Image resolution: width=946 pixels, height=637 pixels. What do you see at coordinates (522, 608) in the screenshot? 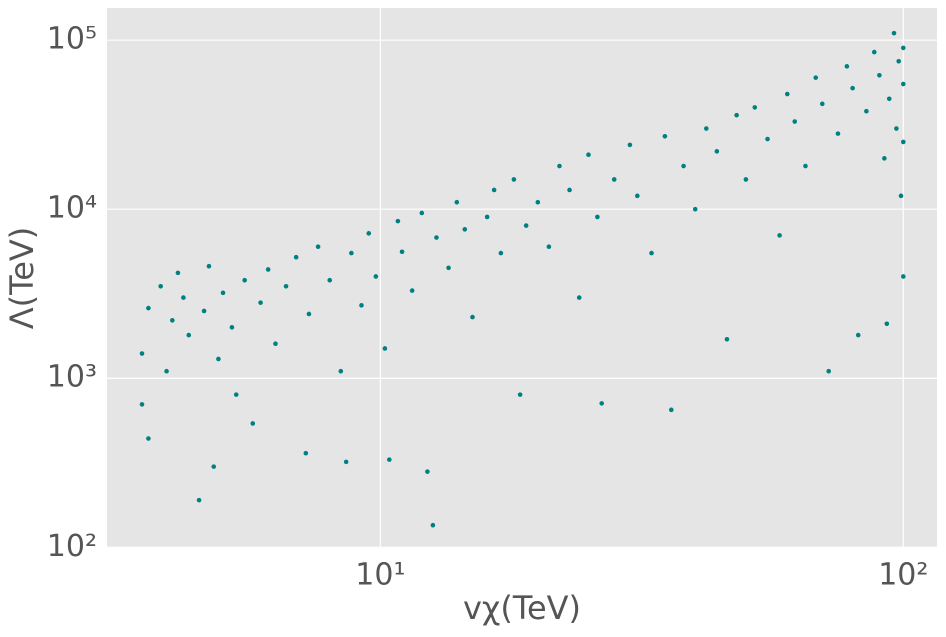
I see `x-axis-label: vχ(TeV)` at bounding box center [522, 608].